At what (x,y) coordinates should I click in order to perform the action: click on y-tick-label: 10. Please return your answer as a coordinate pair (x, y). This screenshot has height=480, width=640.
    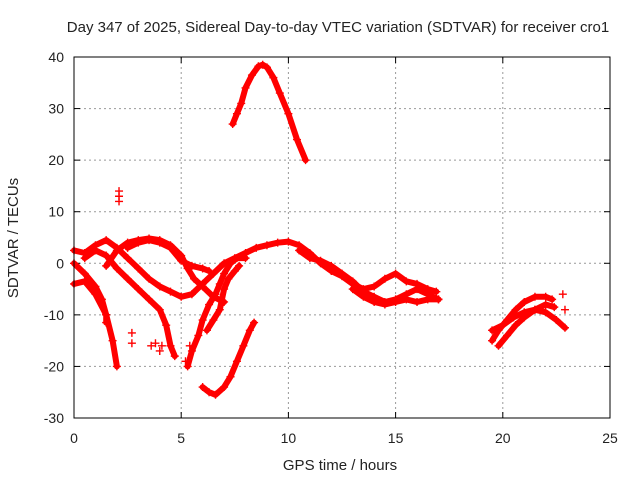
    Looking at the image, I should click on (56, 212).